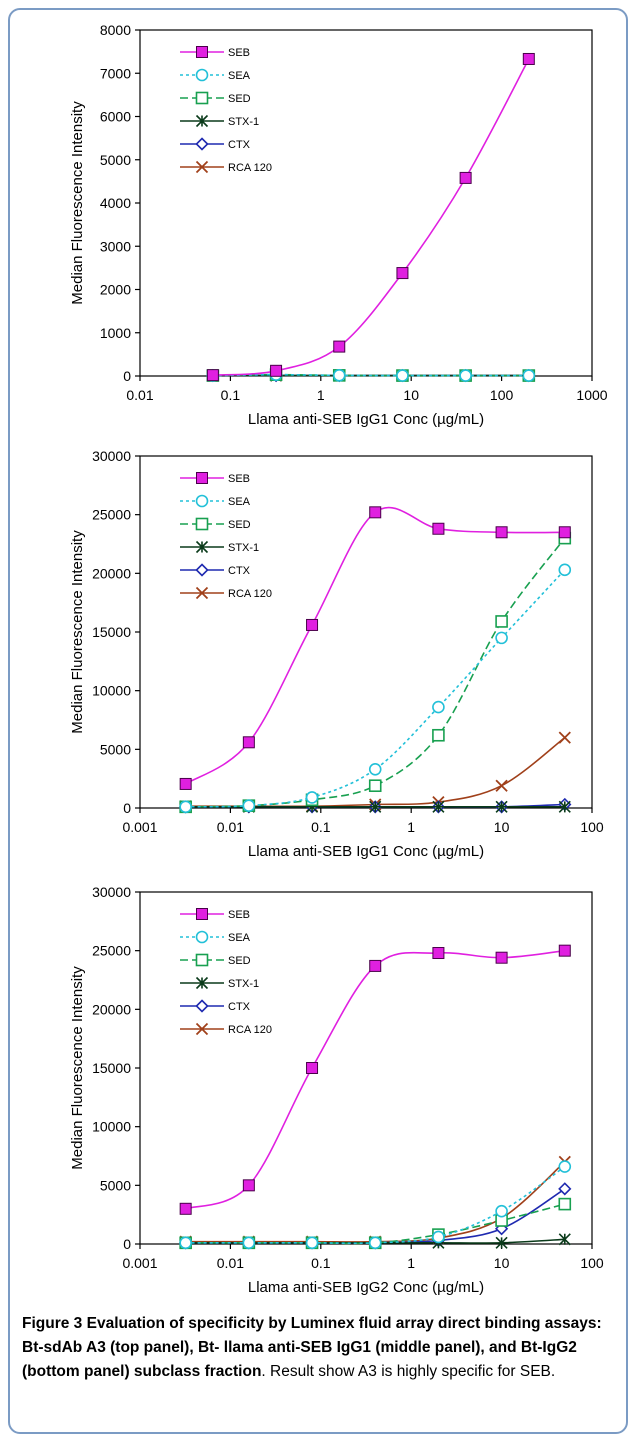 This screenshot has width=638, height=1445. I want to click on x-axis-title: Llama anti-SEB IgG1 Conc (µg/mL), so click(366, 419).